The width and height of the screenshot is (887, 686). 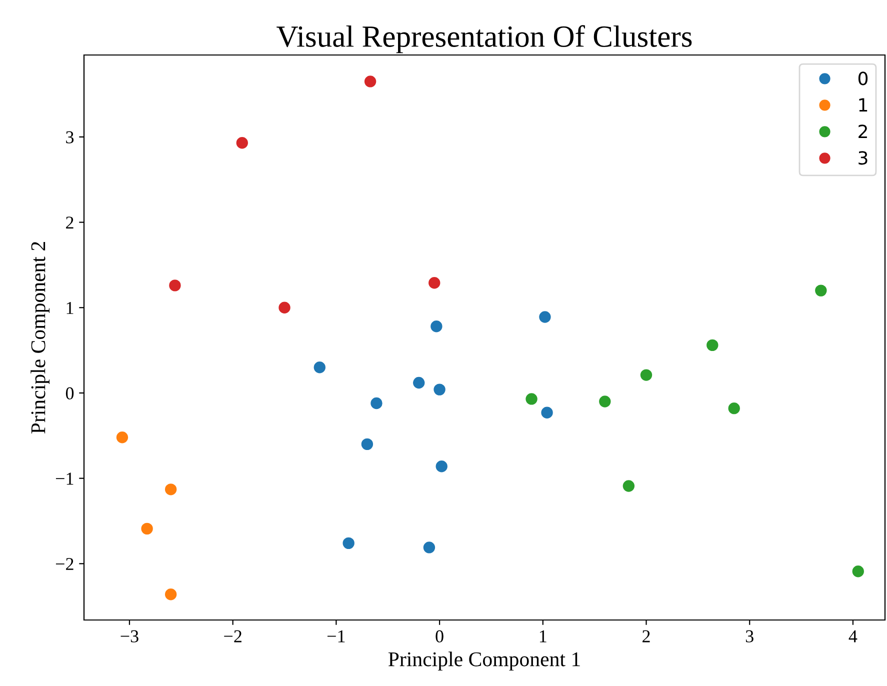 I want to click on x-tick-label: −1, so click(x=336, y=636).